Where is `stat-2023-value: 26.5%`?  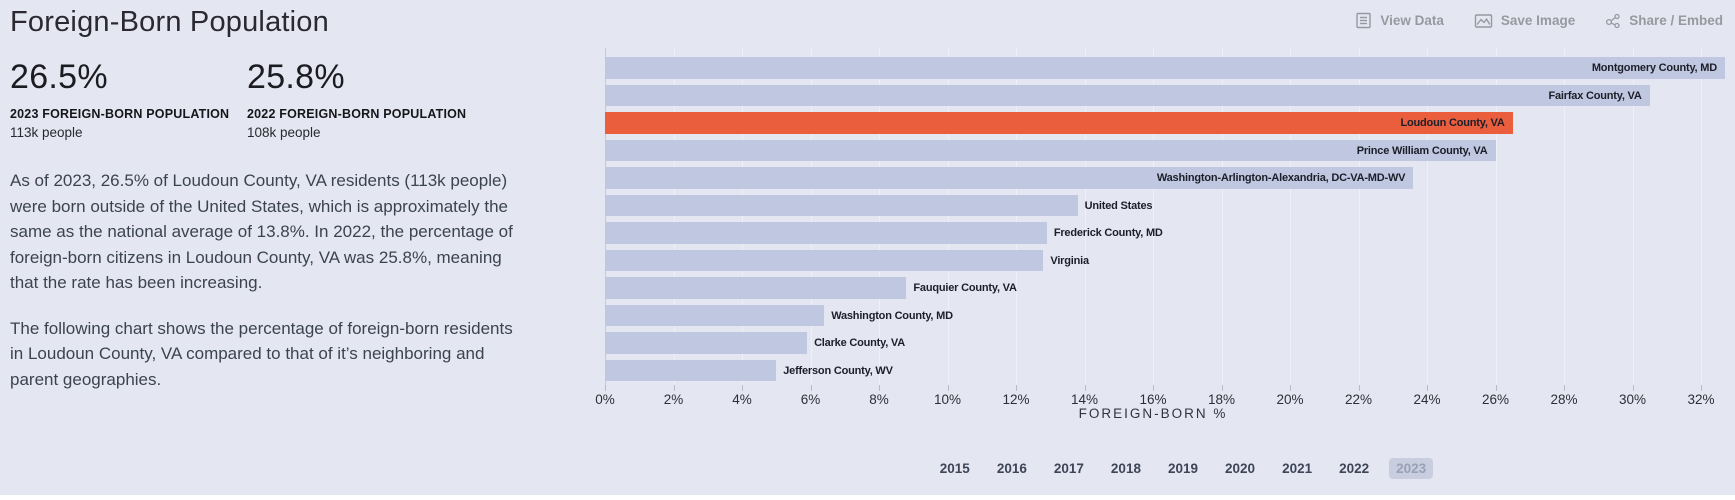
stat-2023-value: 26.5% is located at coordinates (59, 77).